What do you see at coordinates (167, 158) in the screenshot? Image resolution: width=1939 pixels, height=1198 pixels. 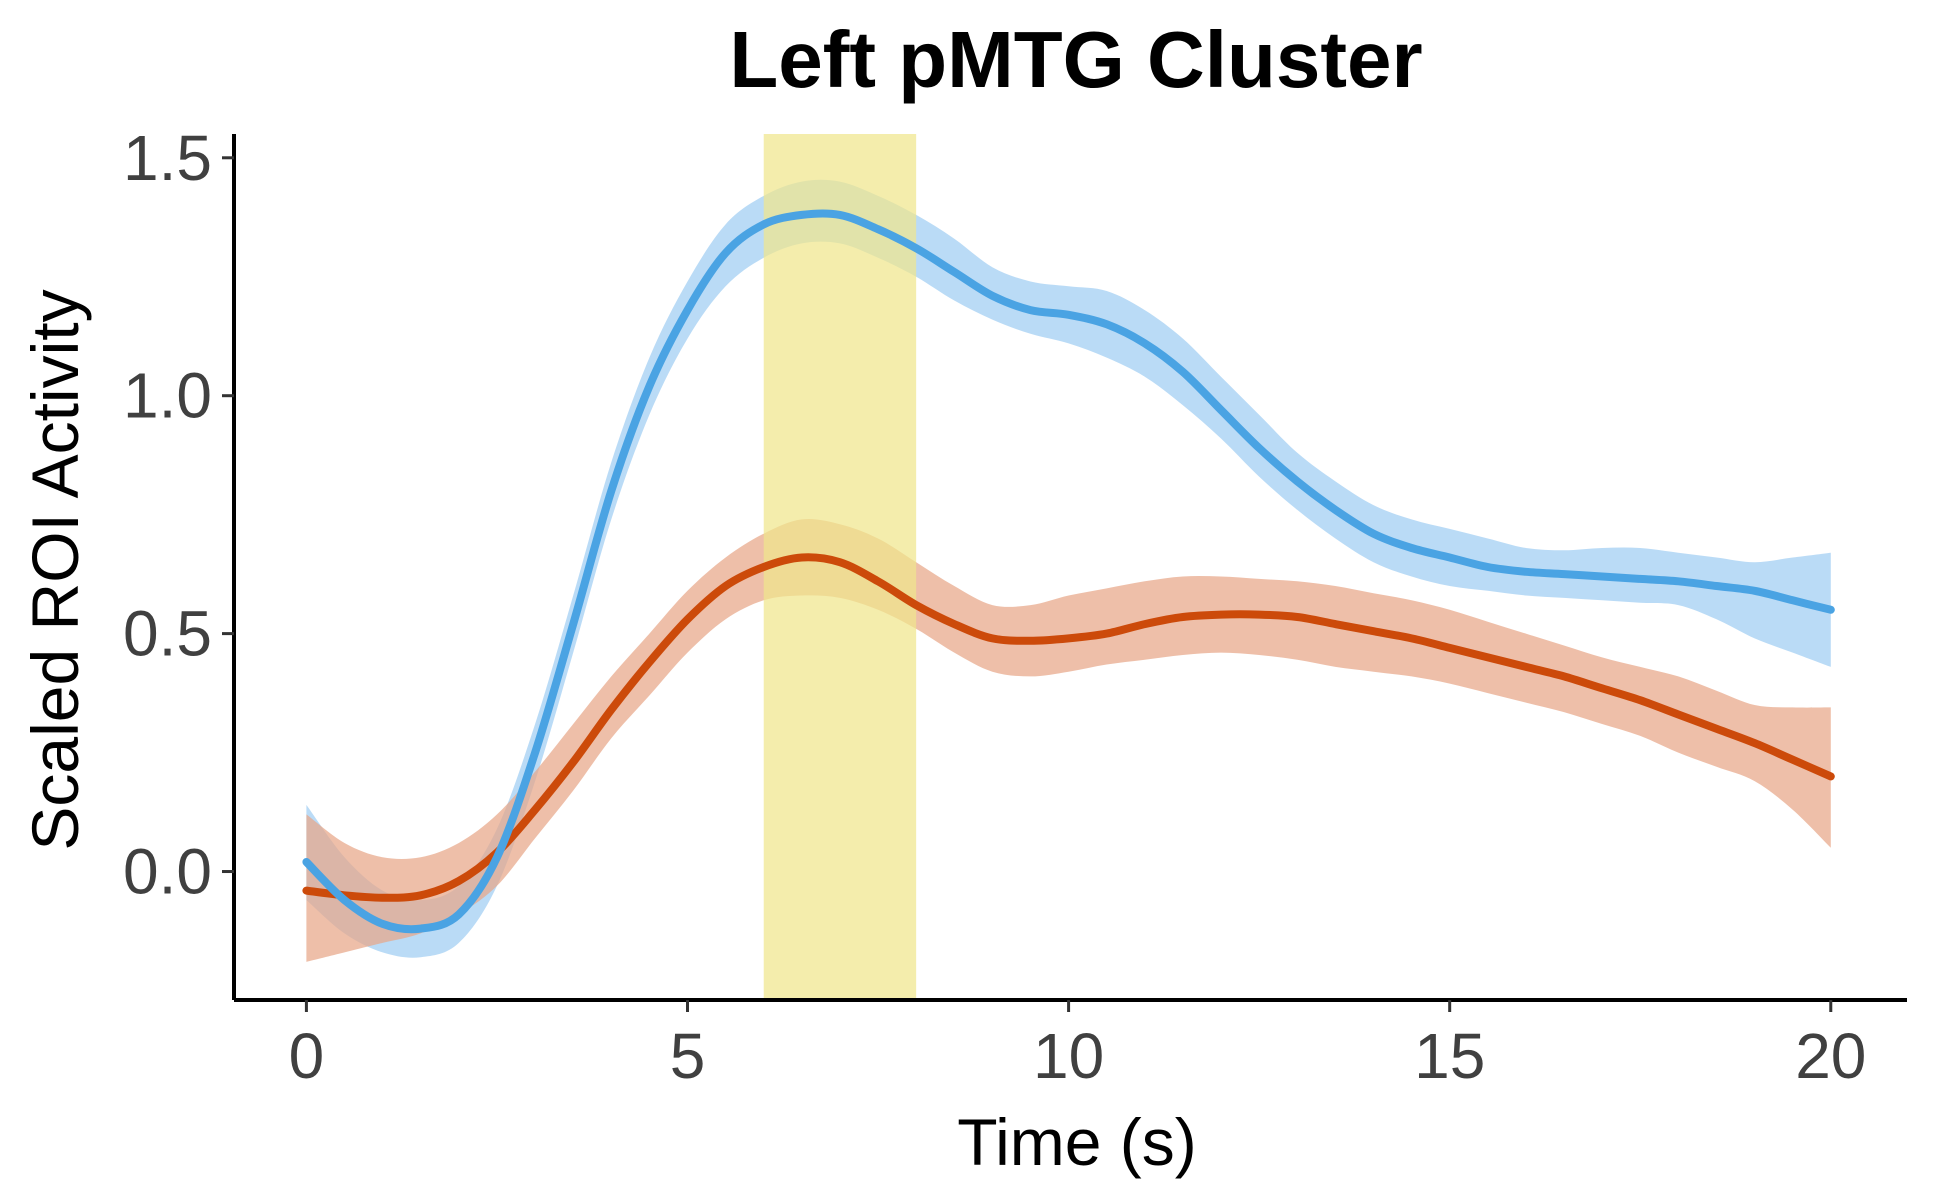 I see `y-tick-label: 1.5` at bounding box center [167, 158].